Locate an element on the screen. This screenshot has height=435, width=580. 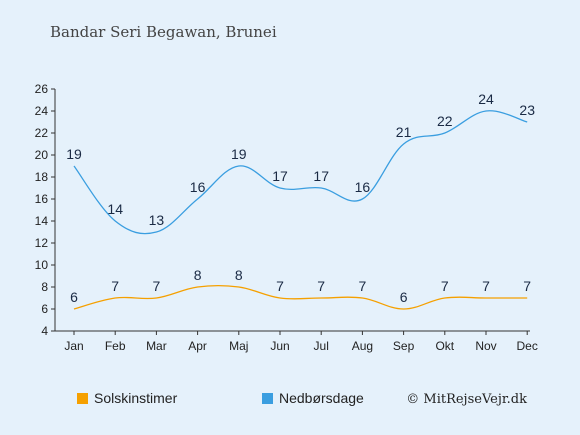
data-label: 24 is located at coordinates (486, 99).